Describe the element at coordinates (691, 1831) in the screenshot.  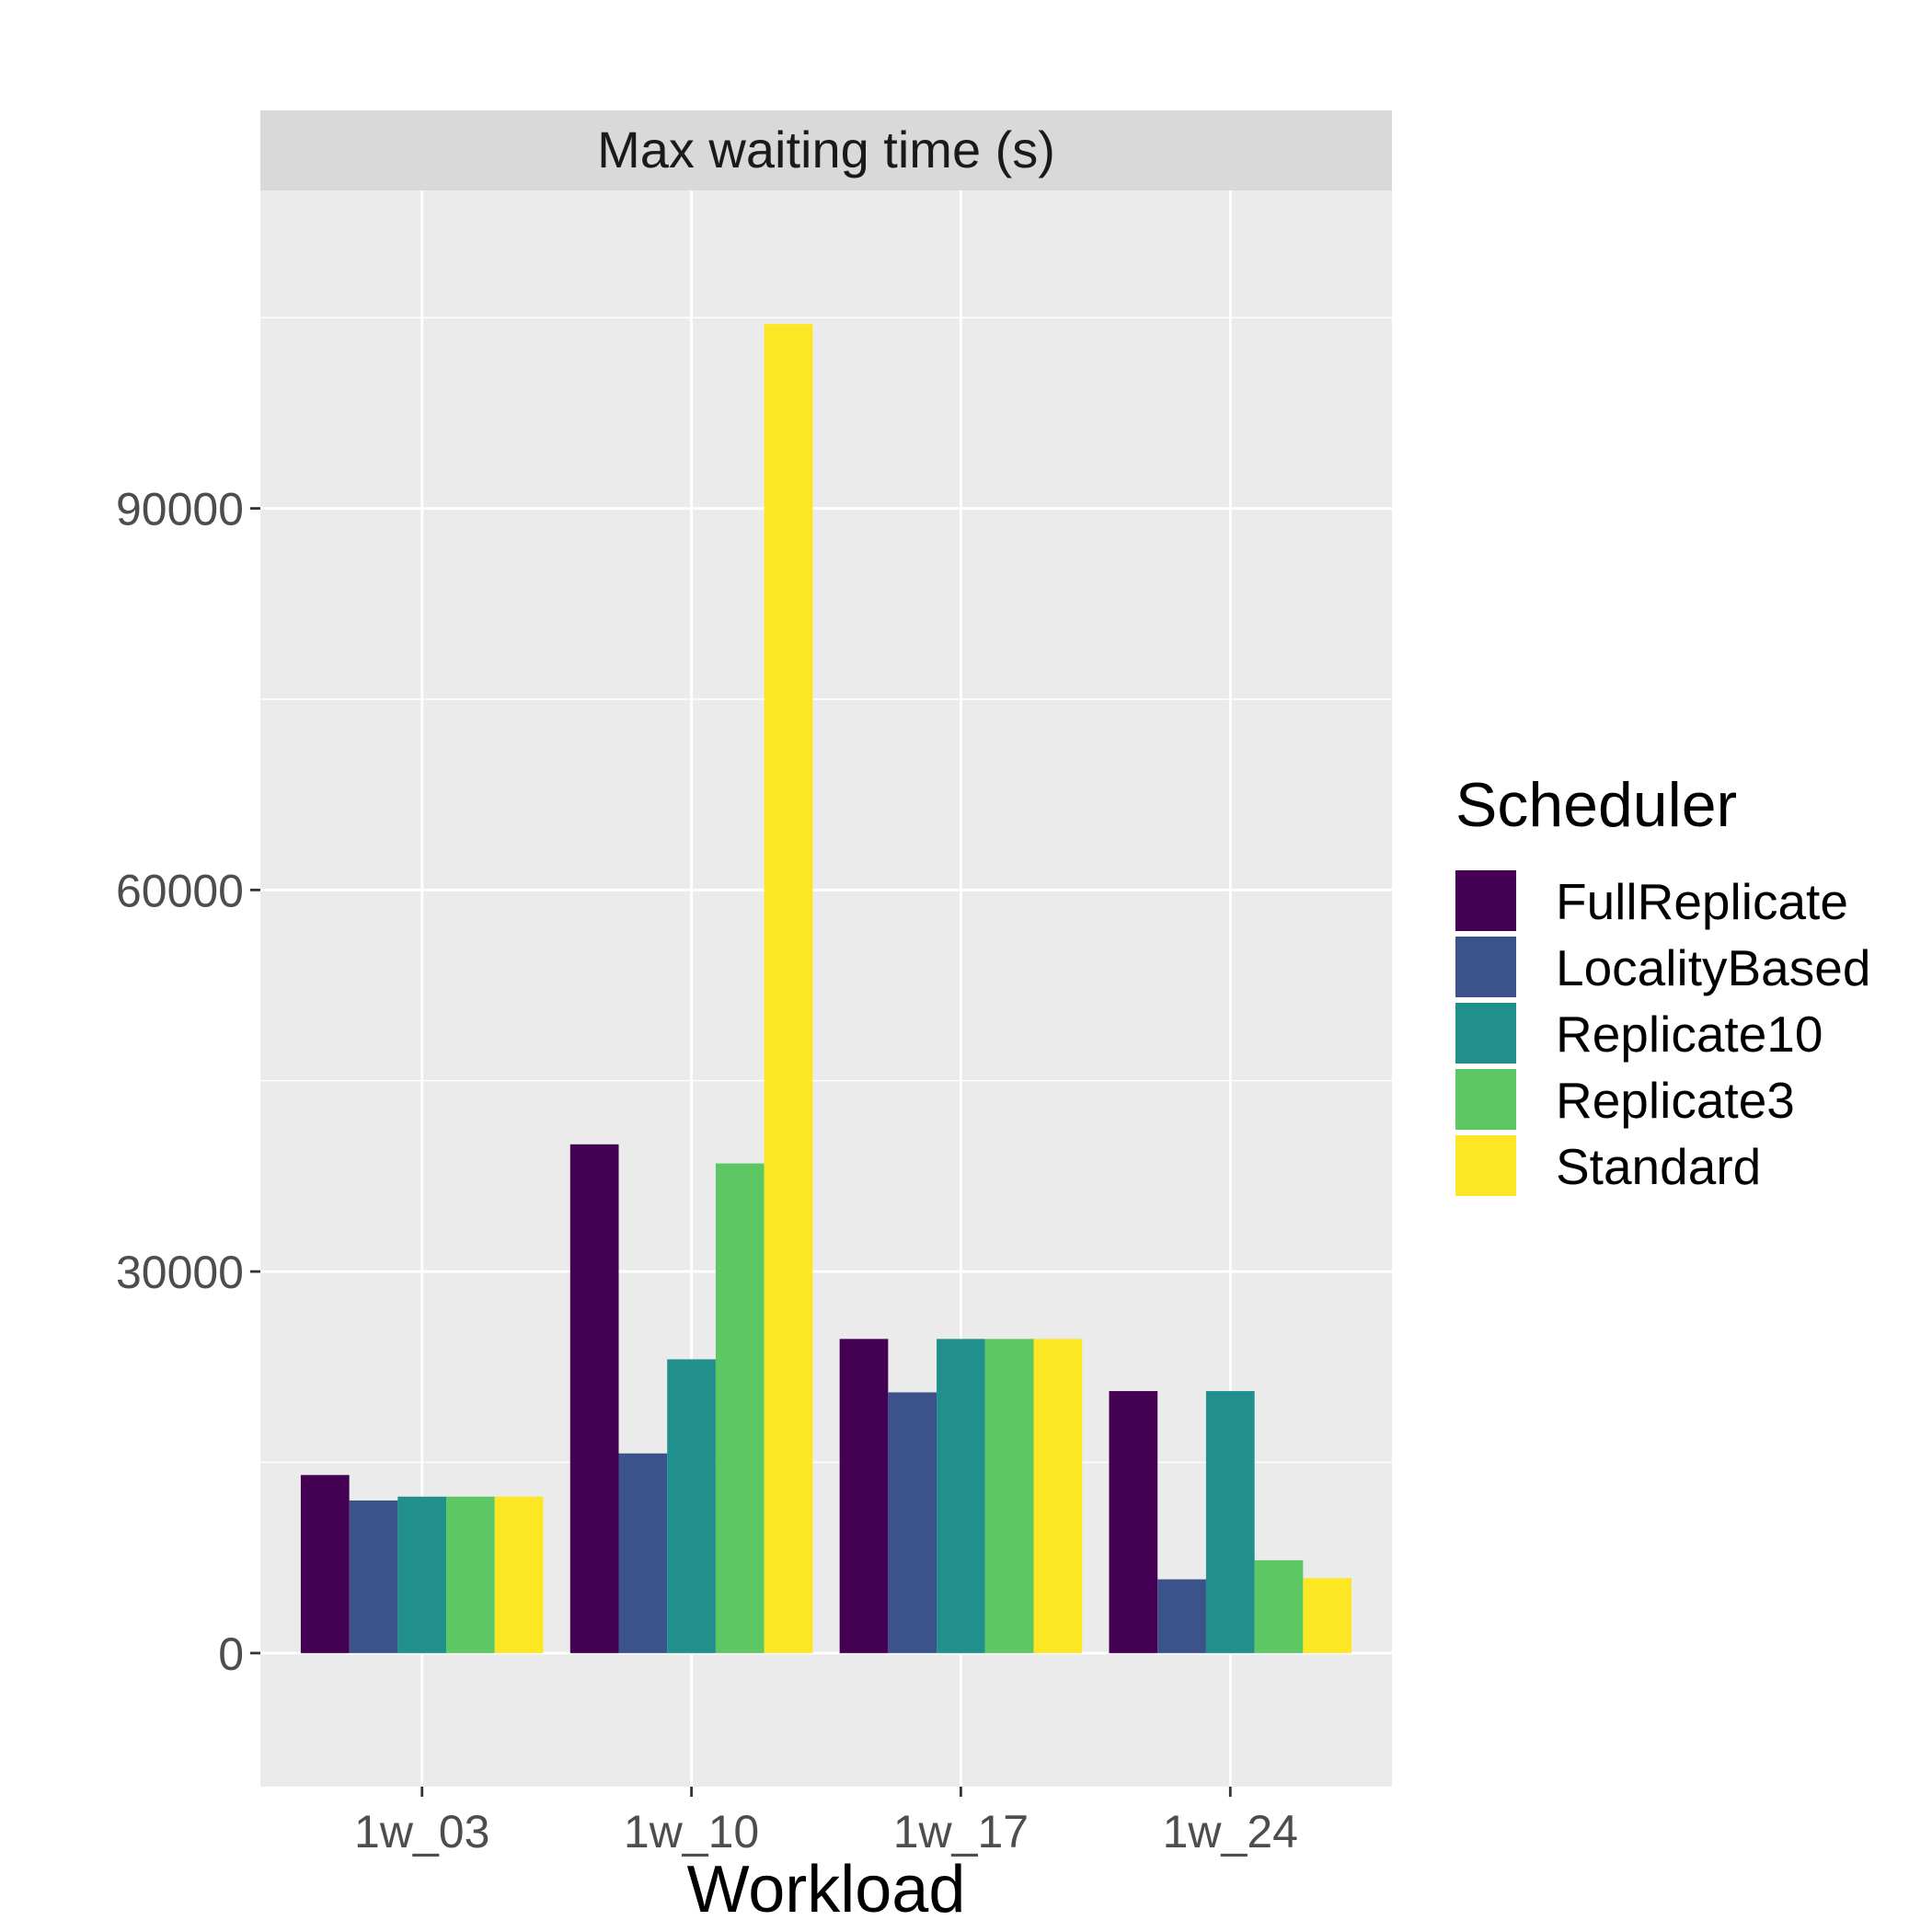
I see `x-tick-label: 1w_10` at that location.